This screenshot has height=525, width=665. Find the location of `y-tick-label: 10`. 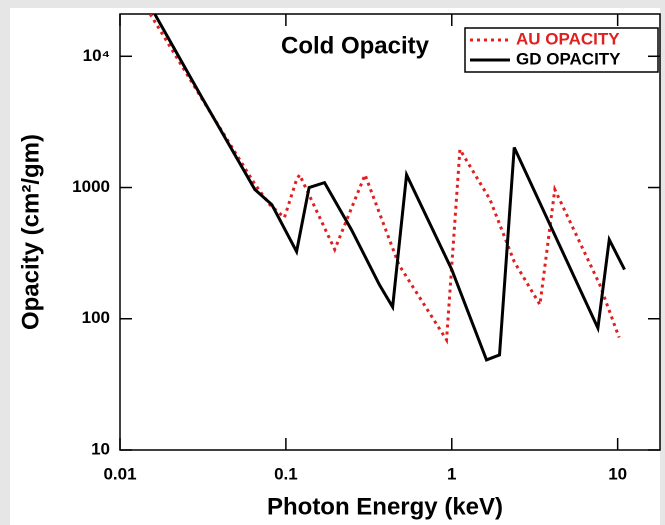

y-tick-label: 10 is located at coordinates (100, 448).